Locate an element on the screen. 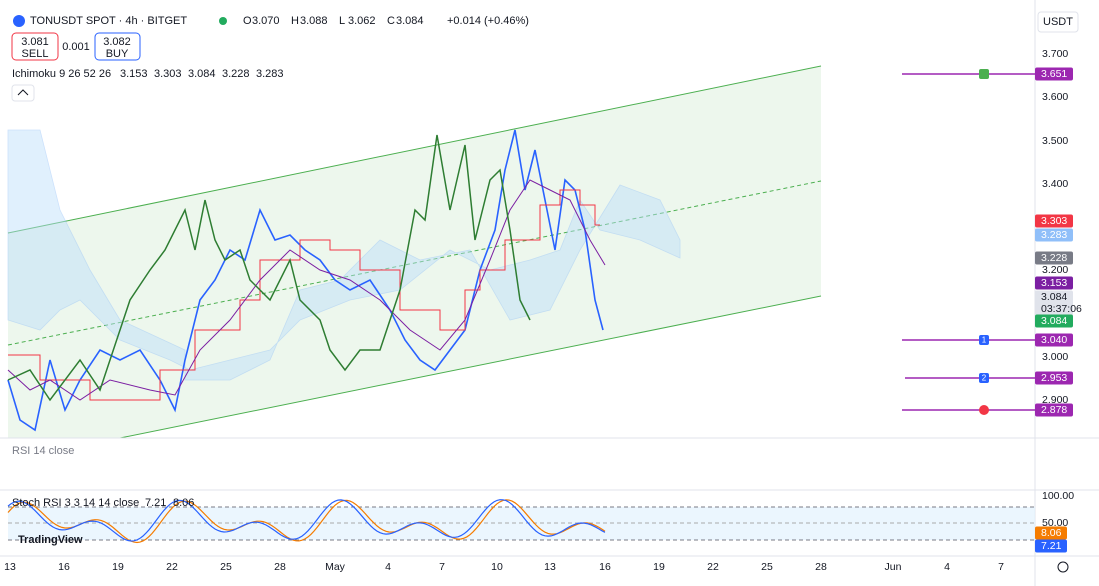  stoch-lines is located at coordinates (306, 521).